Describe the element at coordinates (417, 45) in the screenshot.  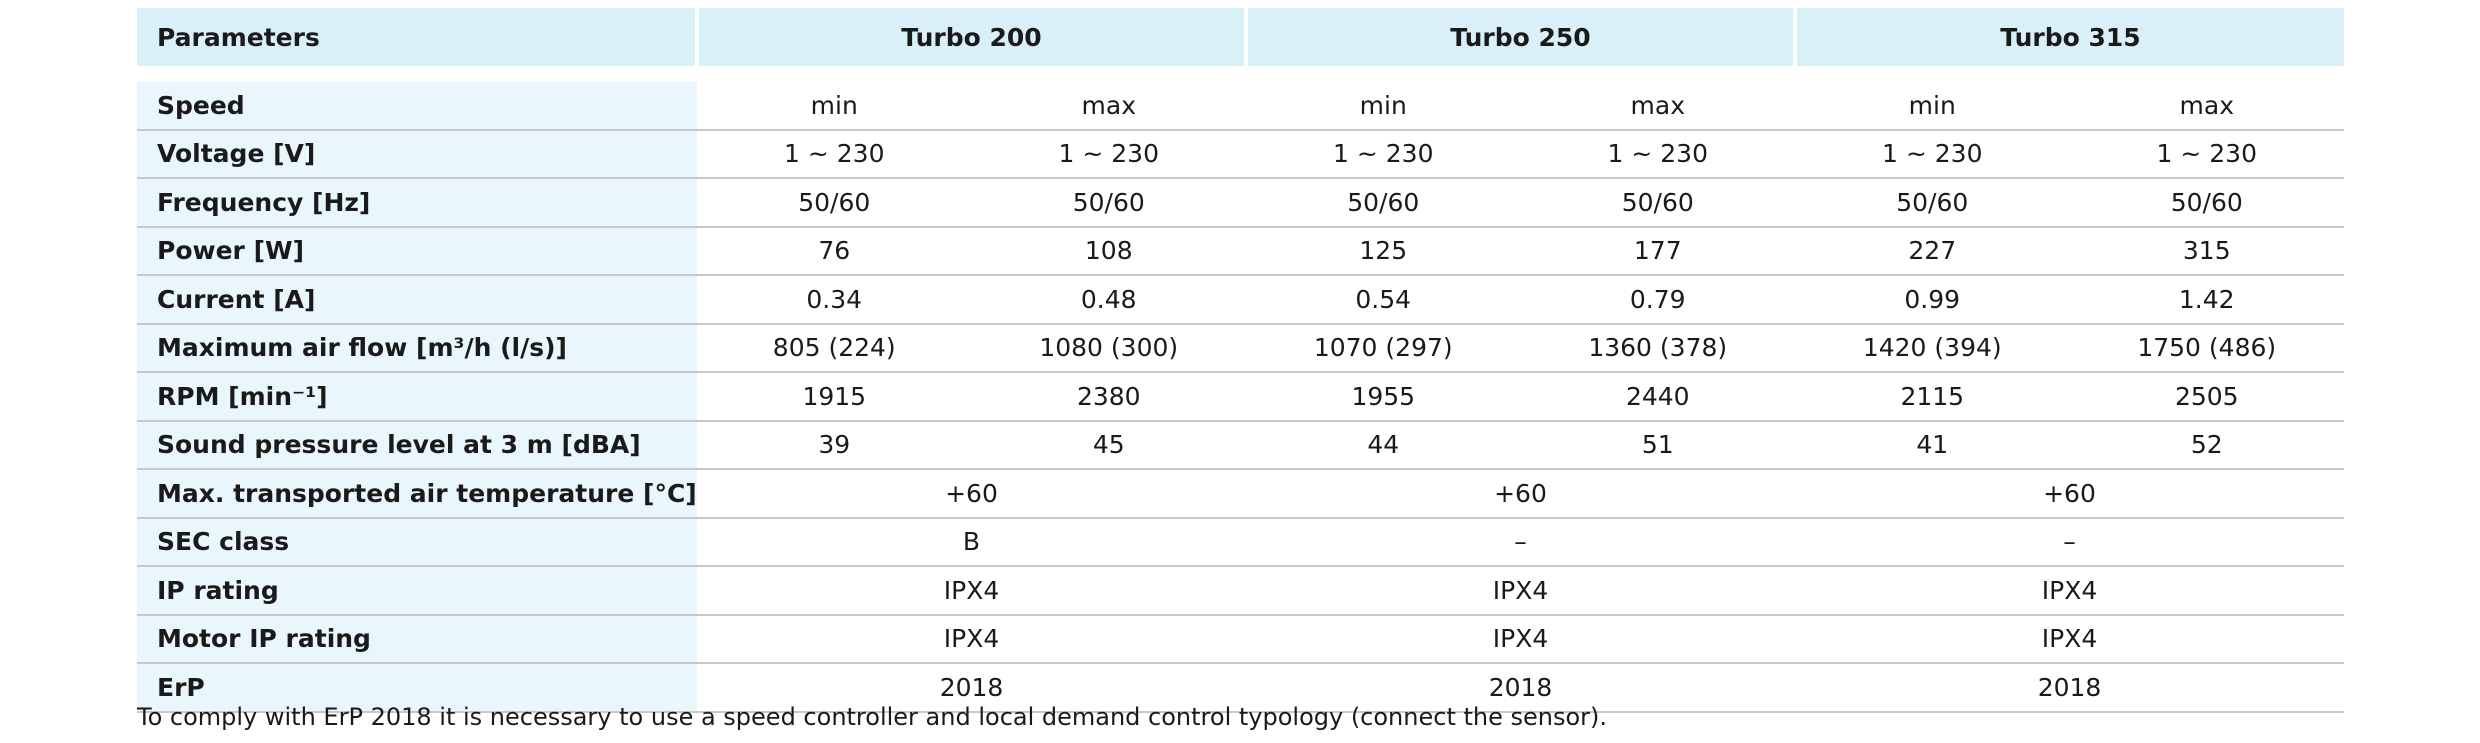
I see `parameters-header: Parameters` at that location.